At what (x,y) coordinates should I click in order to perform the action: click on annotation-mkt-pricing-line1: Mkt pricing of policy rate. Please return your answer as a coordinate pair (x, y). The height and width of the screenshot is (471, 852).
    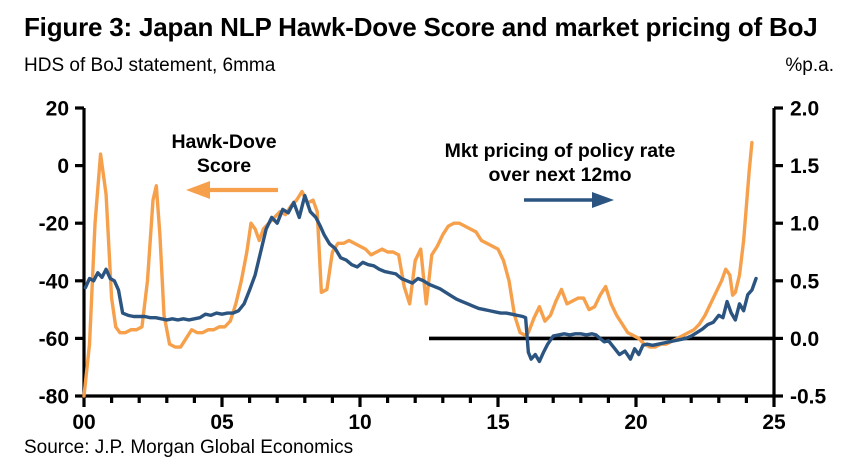
    Looking at the image, I should click on (560, 151).